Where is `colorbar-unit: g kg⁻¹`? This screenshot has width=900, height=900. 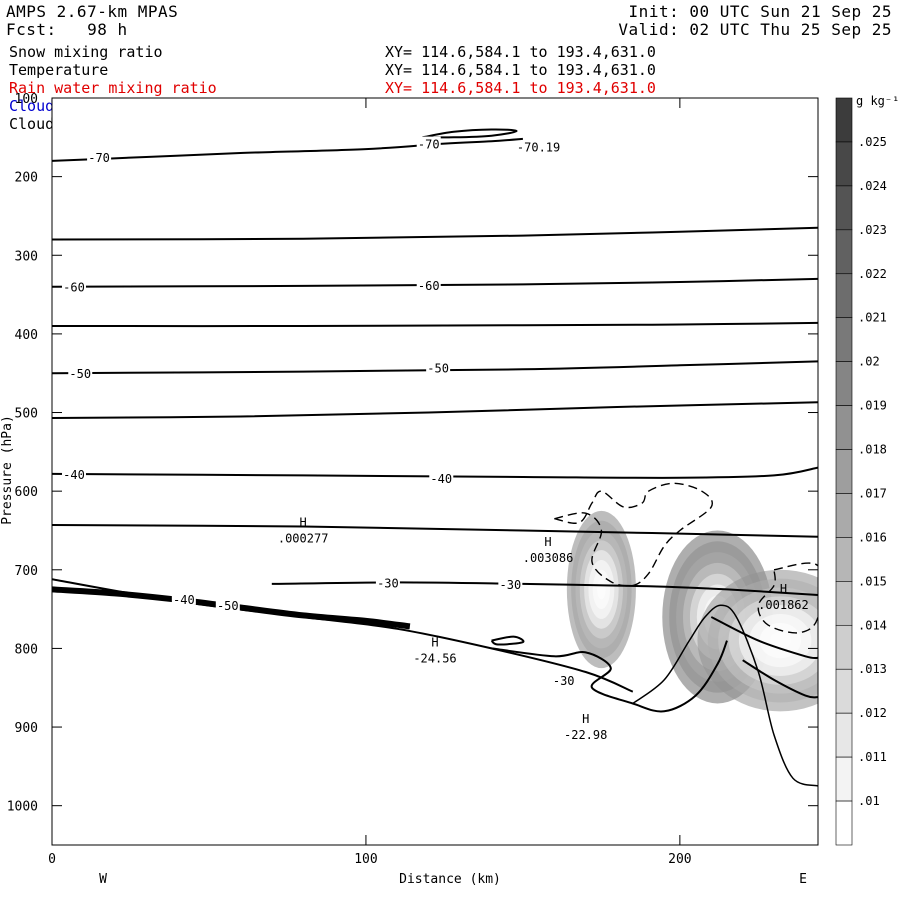 colorbar-unit: g kg⁻¹ is located at coordinates (877, 101).